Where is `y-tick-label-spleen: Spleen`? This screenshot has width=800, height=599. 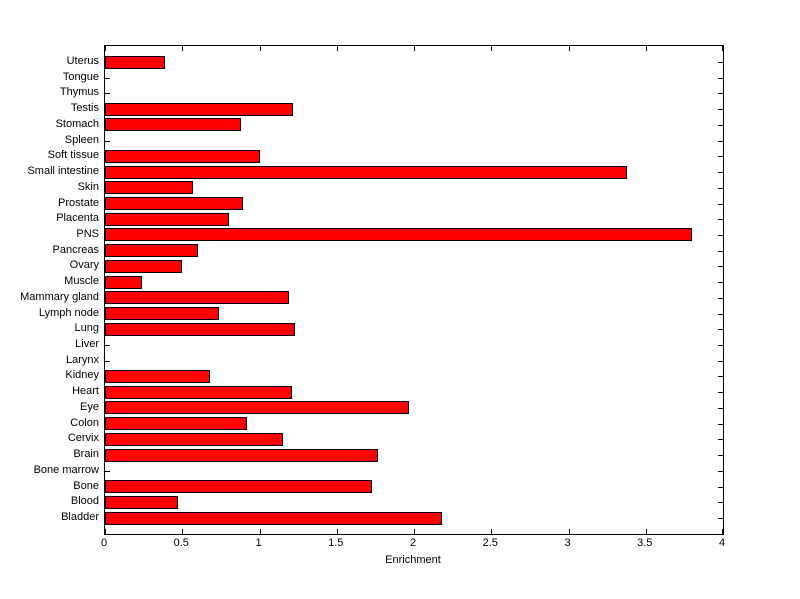
y-tick-label-spleen: Spleen is located at coordinates (81, 139).